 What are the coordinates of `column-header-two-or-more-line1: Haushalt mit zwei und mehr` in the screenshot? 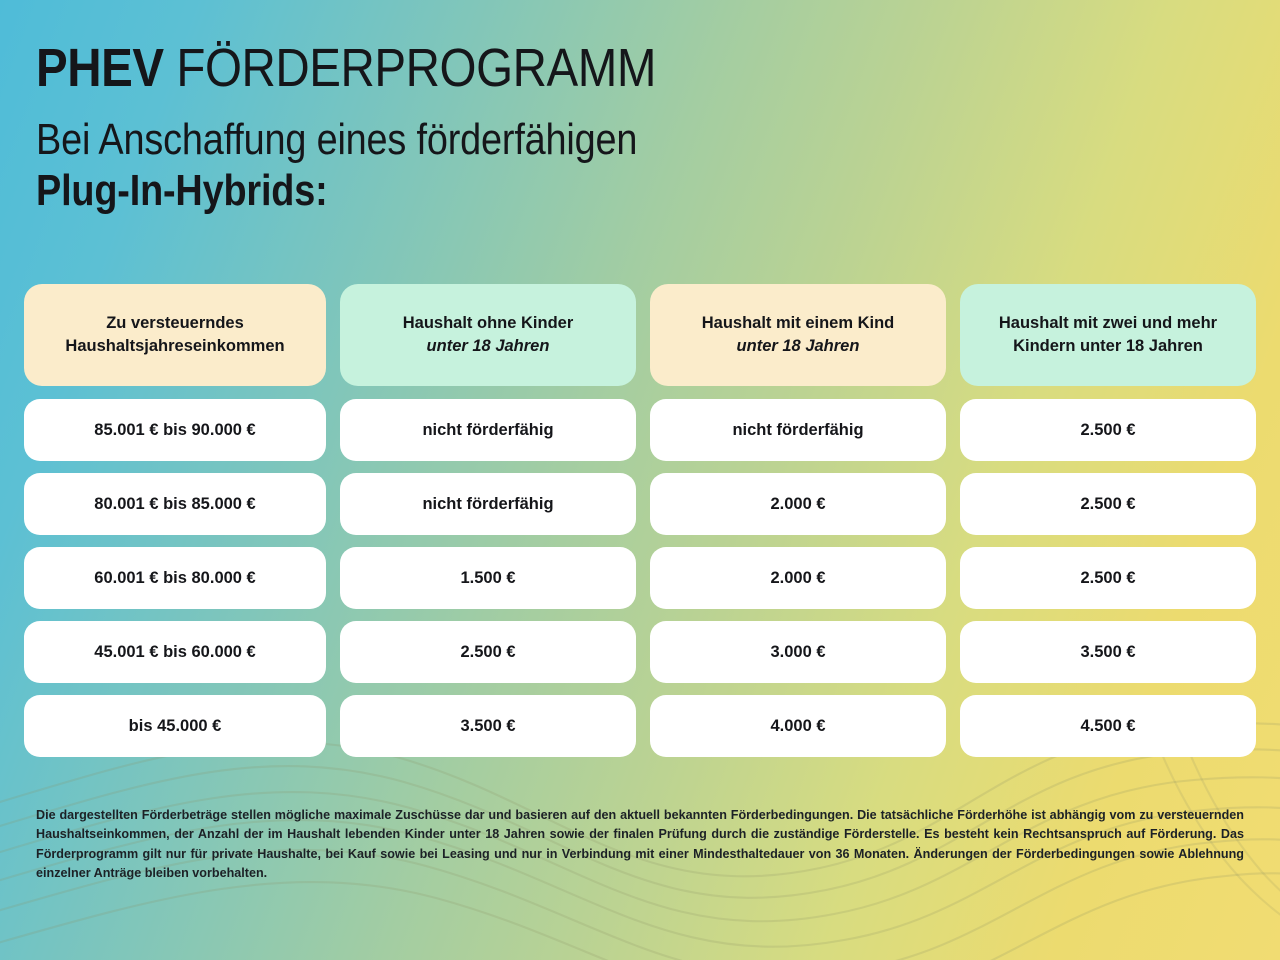 It's located at (1108, 323).